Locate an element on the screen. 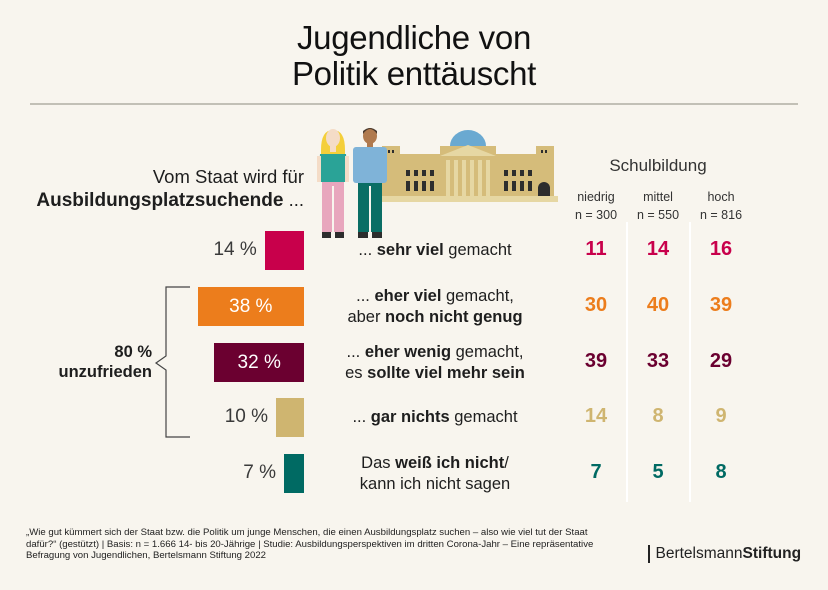 The image size is (828, 590). bar-value-label: 38 % is located at coordinates (251, 306).